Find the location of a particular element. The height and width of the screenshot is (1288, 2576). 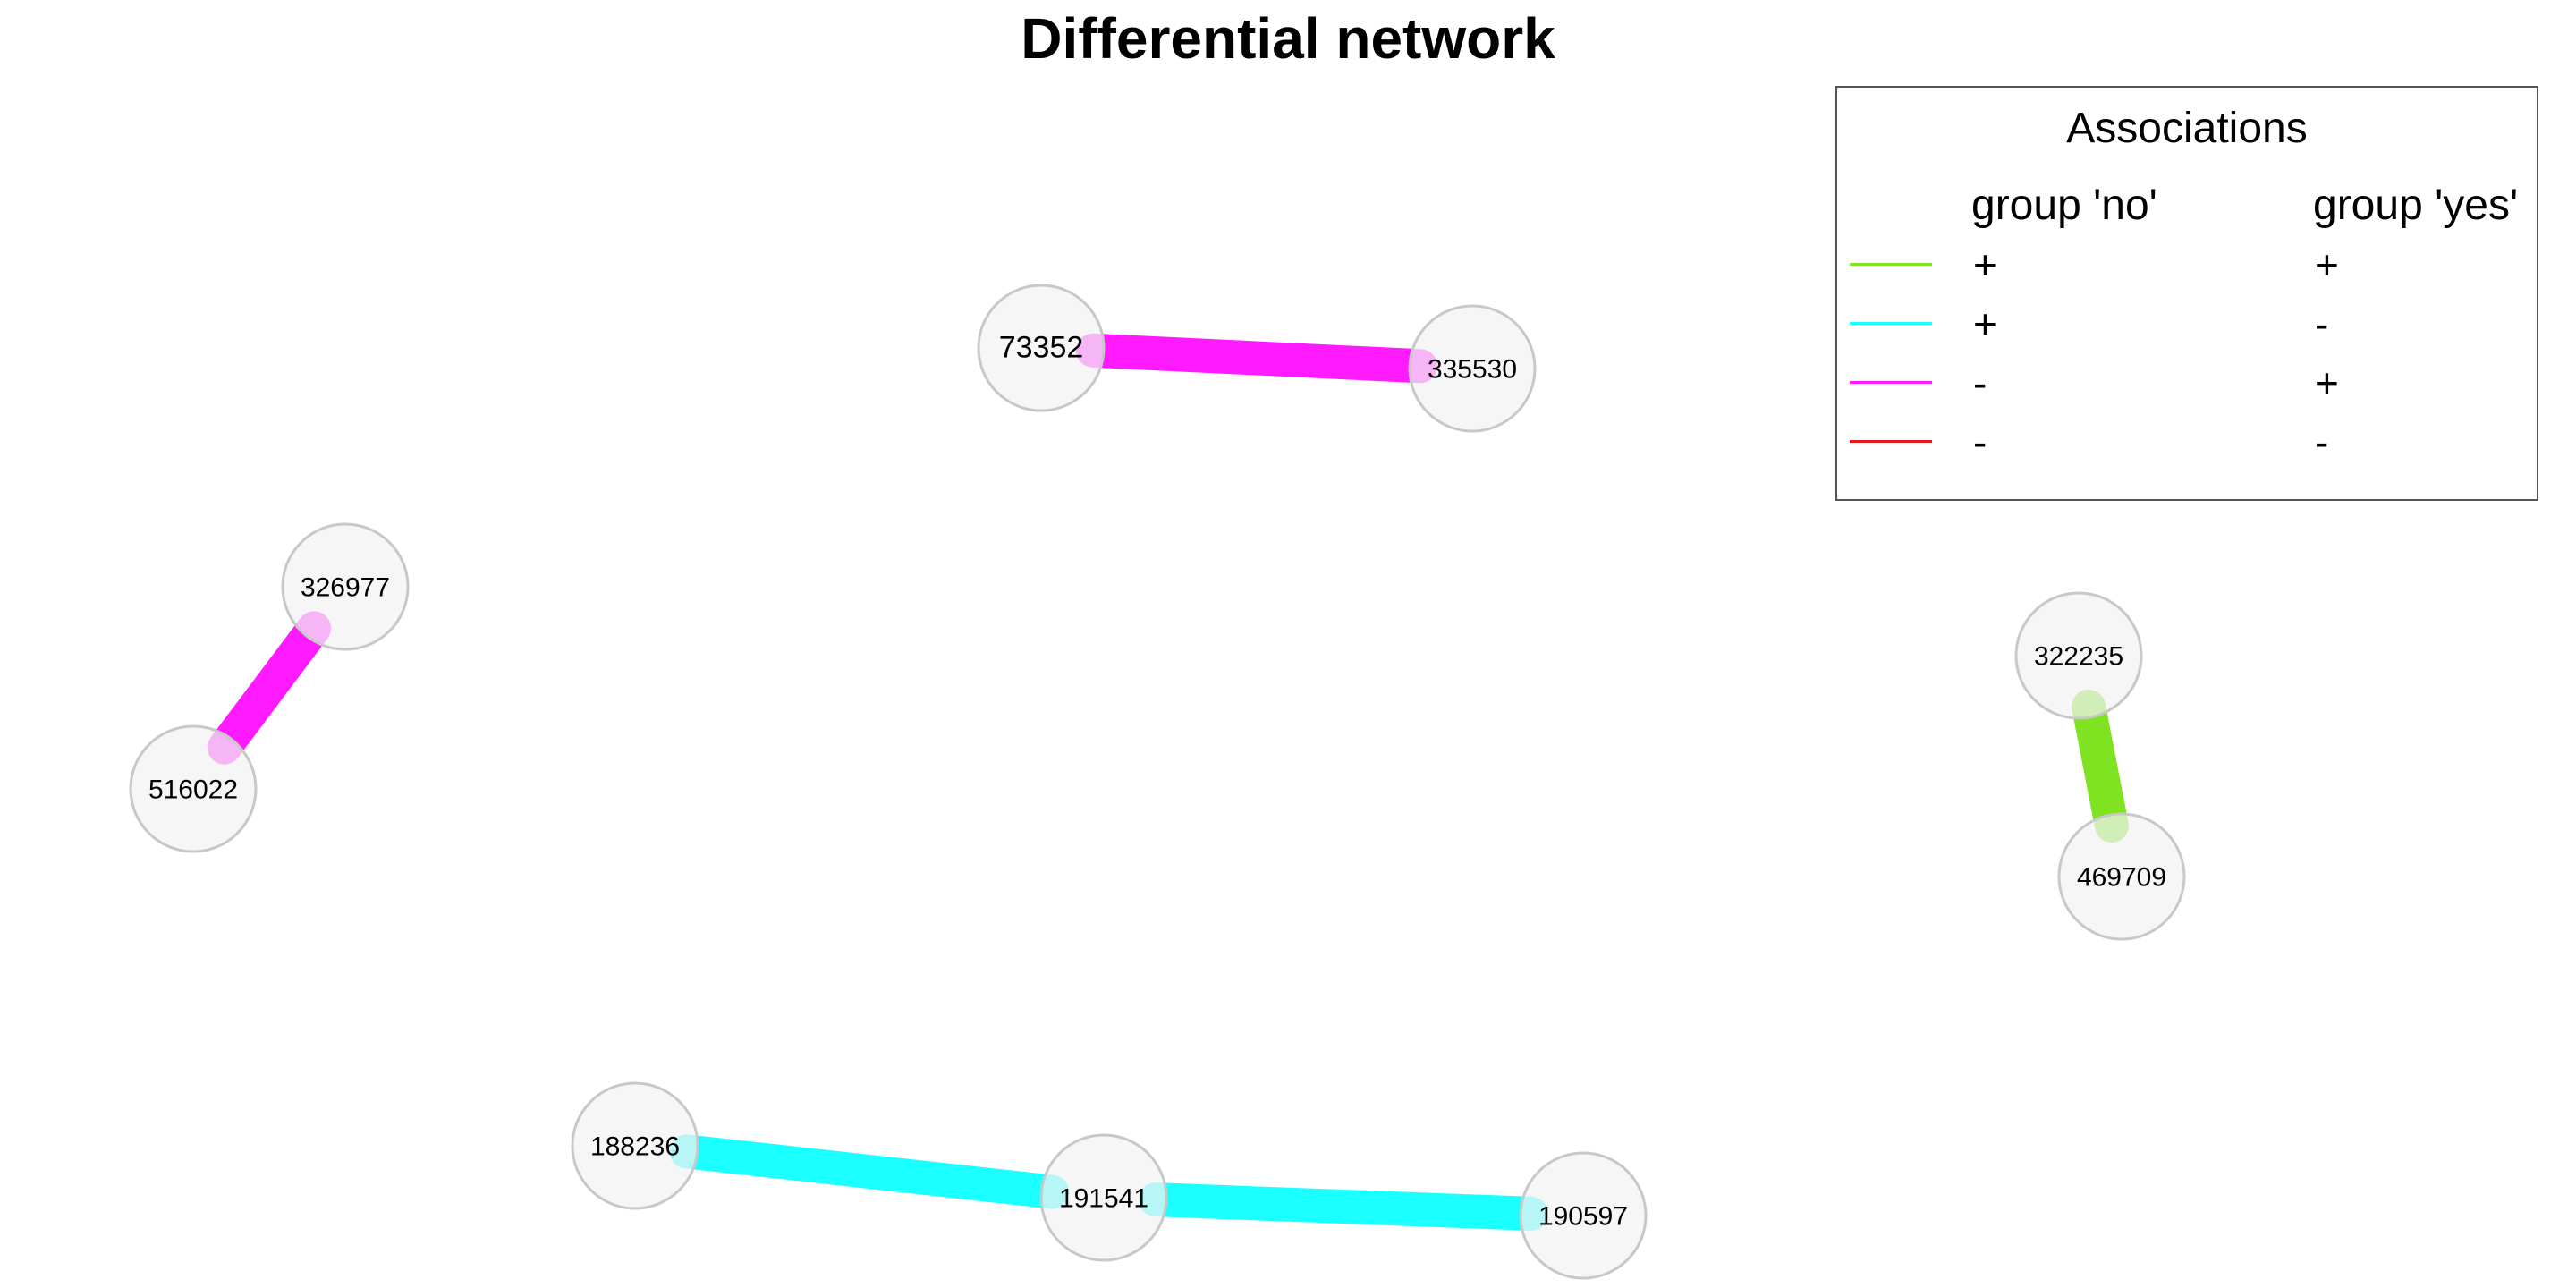

node-191541: 191541 is located at coordinates (1103, 1197).